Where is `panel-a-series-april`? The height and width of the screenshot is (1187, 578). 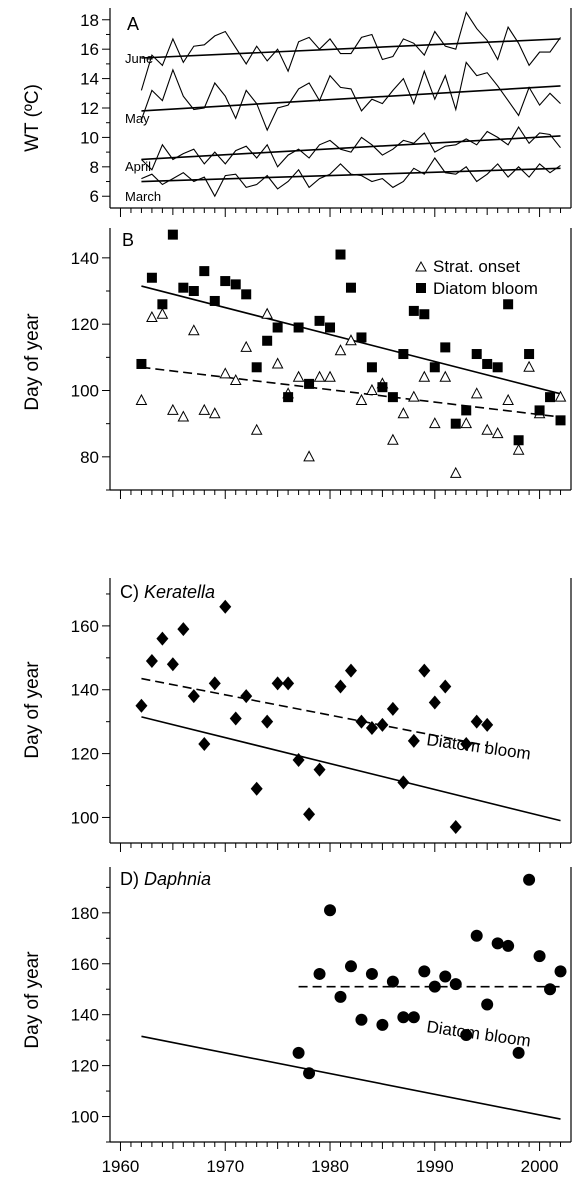
panel-a-series-april is located at coordinates (351, 148).